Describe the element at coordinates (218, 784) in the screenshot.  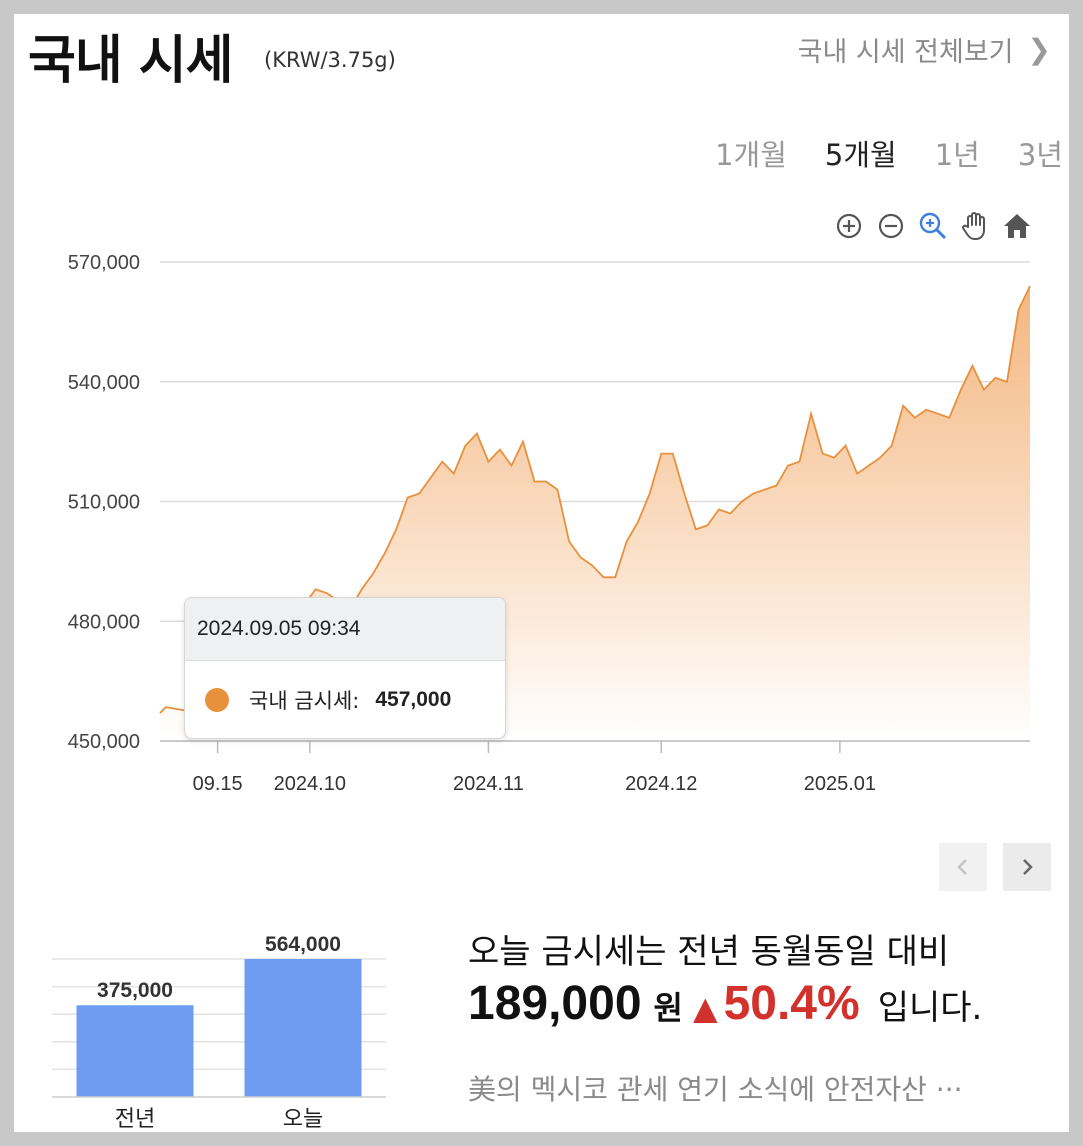
I see `x-tick-label: 09.15` at that location.